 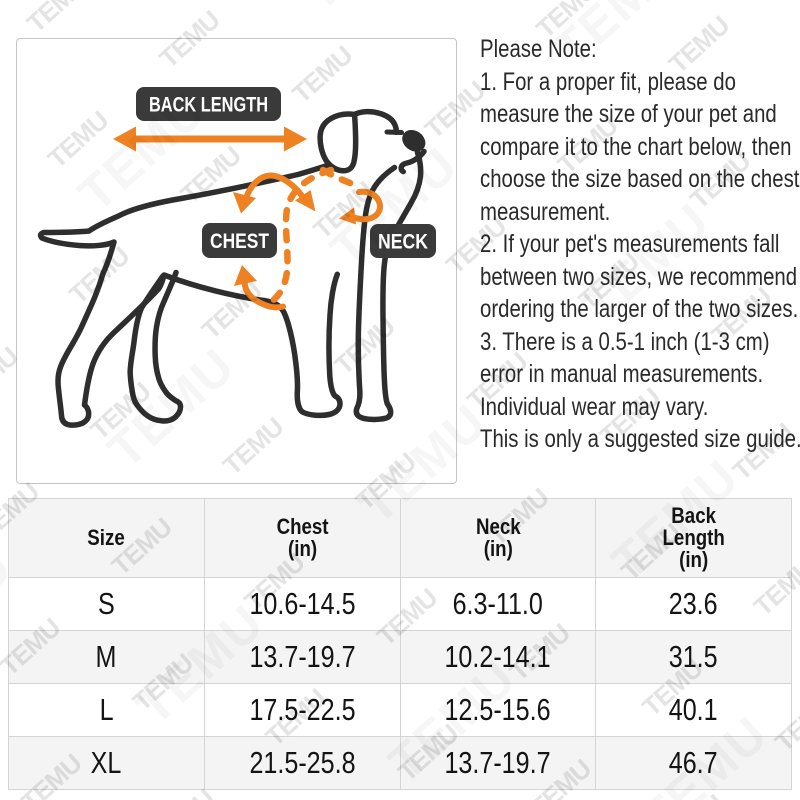 I want to click on svg-text: CHEST, so click(x=239, y=241).